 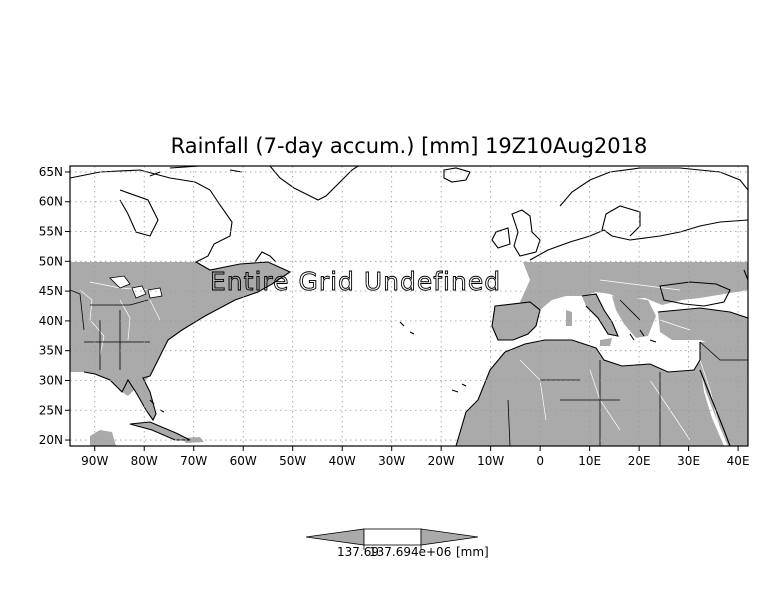 What do you see at coordinates (457, 175) in the screenshot?
I see `iceland-coast` at bounding box center [457, 175].